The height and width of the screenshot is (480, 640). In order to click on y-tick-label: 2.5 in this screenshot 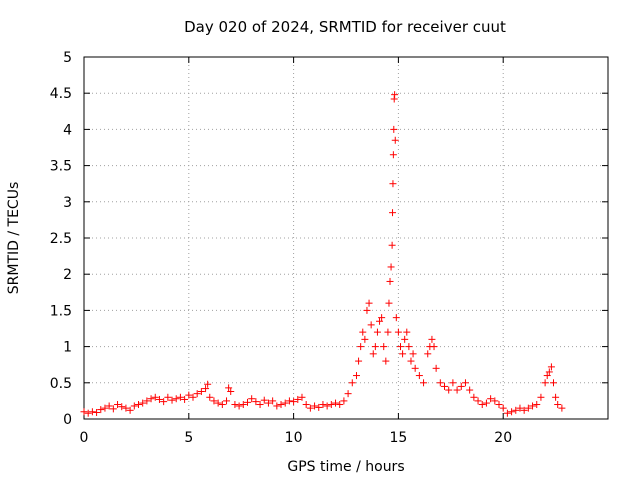, I will do `click(61, 239)`.